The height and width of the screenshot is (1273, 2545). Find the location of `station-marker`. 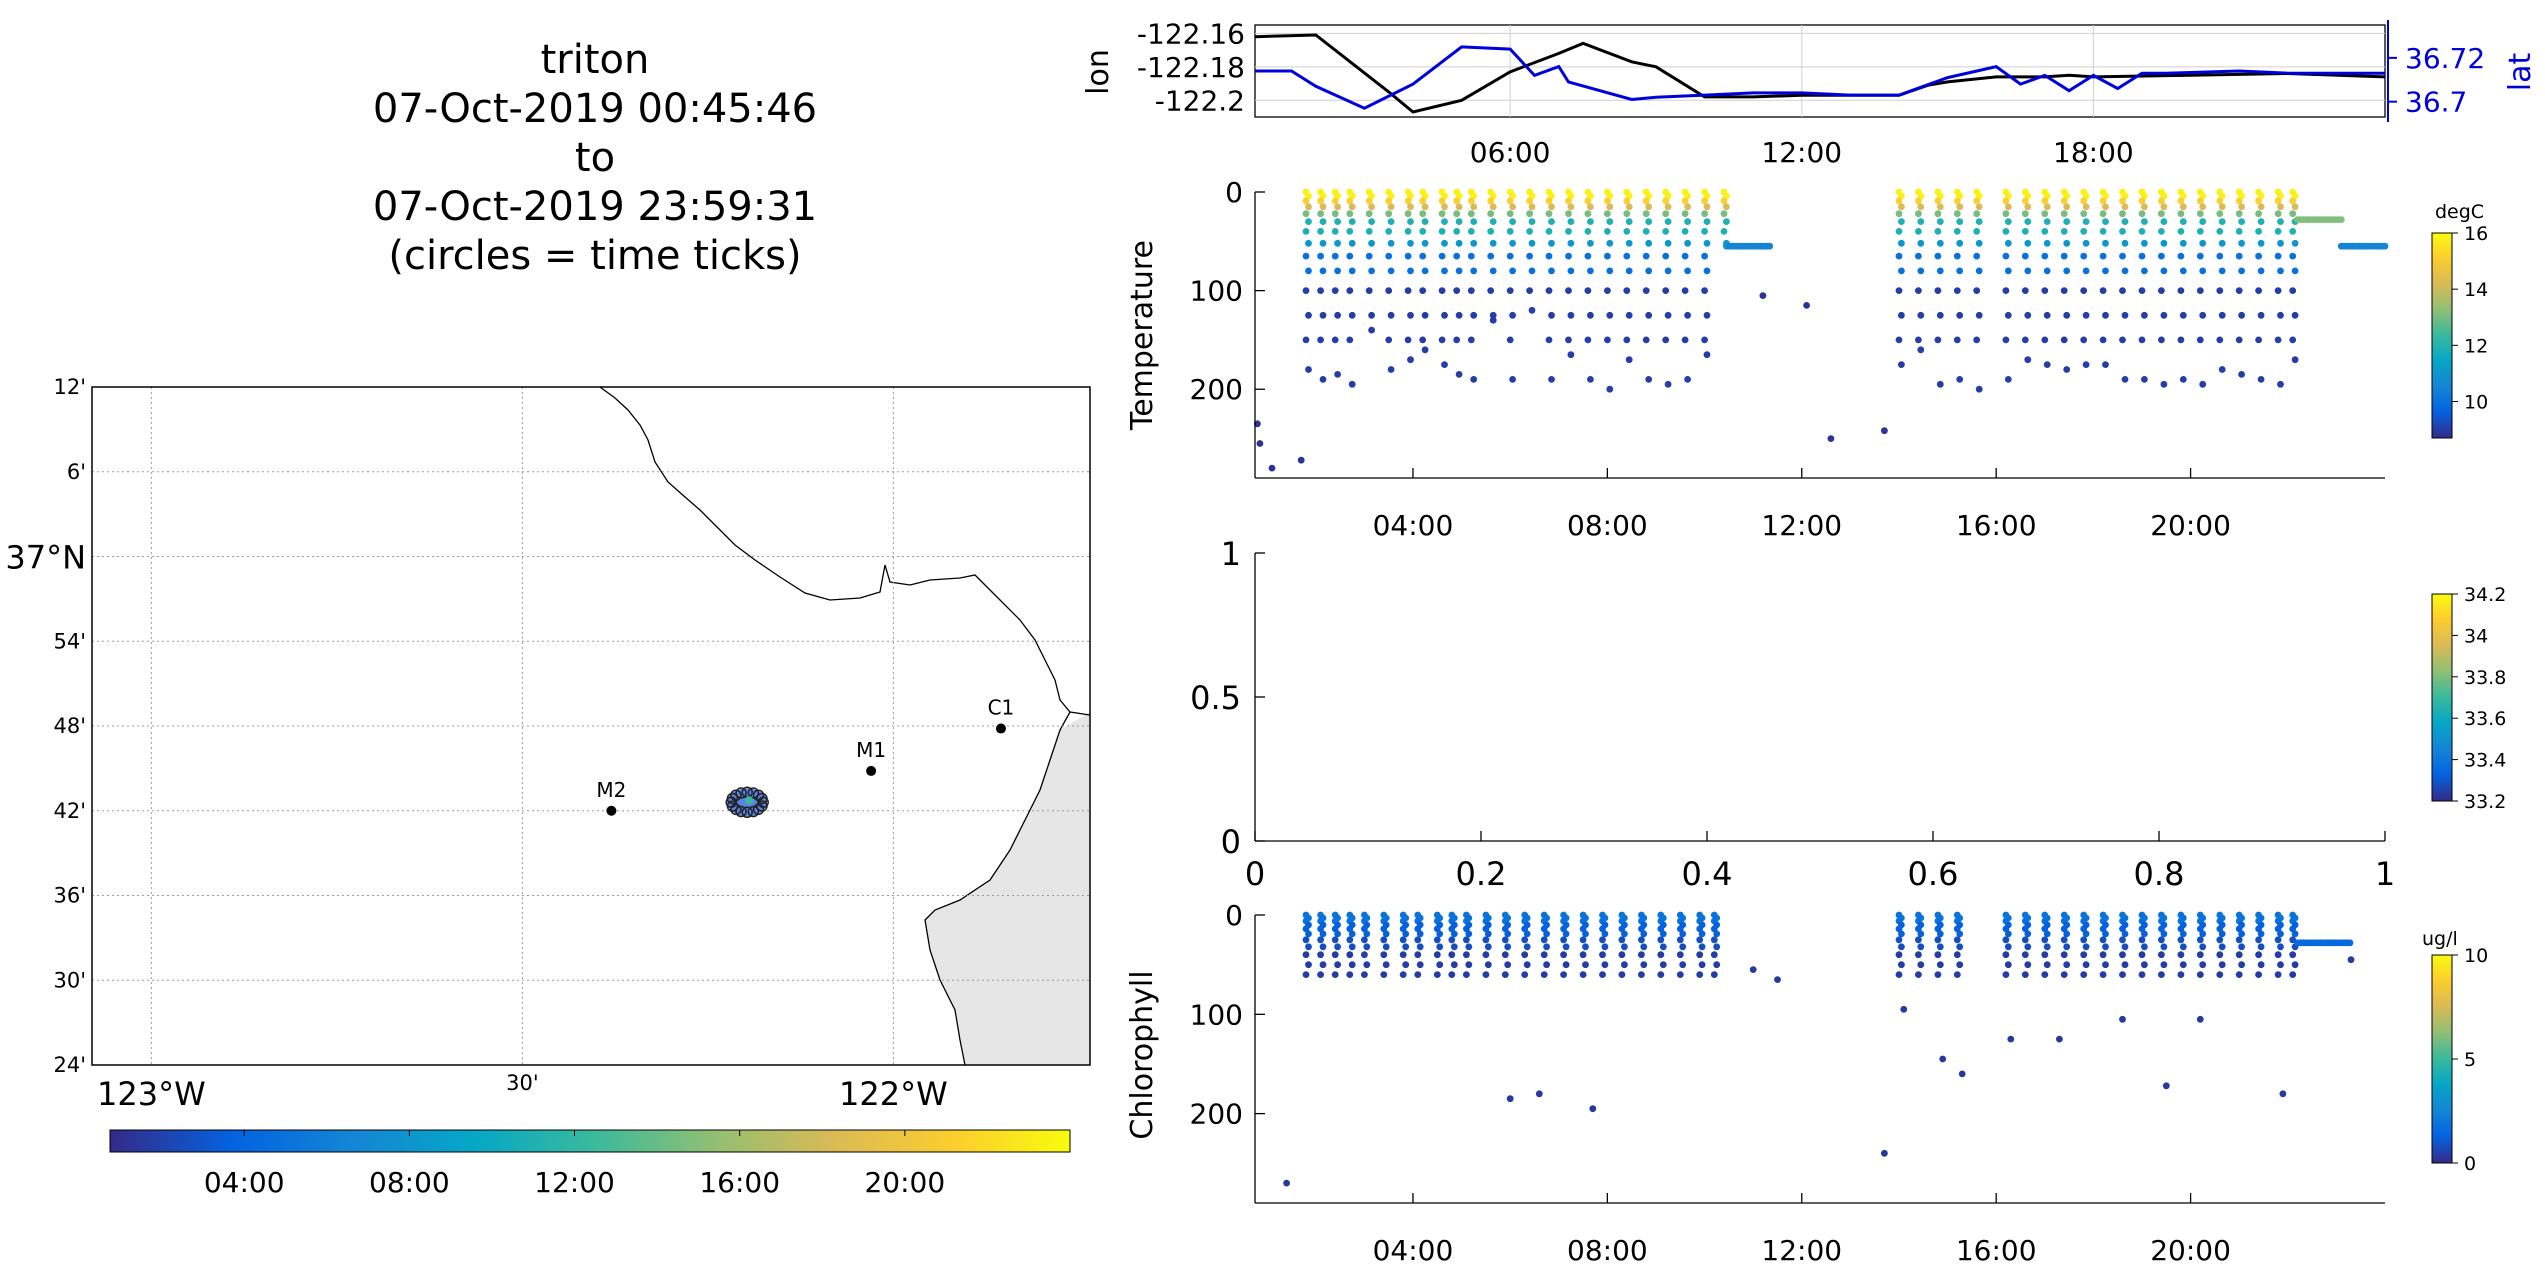

station-marker is located at coordinates (1000, 728).